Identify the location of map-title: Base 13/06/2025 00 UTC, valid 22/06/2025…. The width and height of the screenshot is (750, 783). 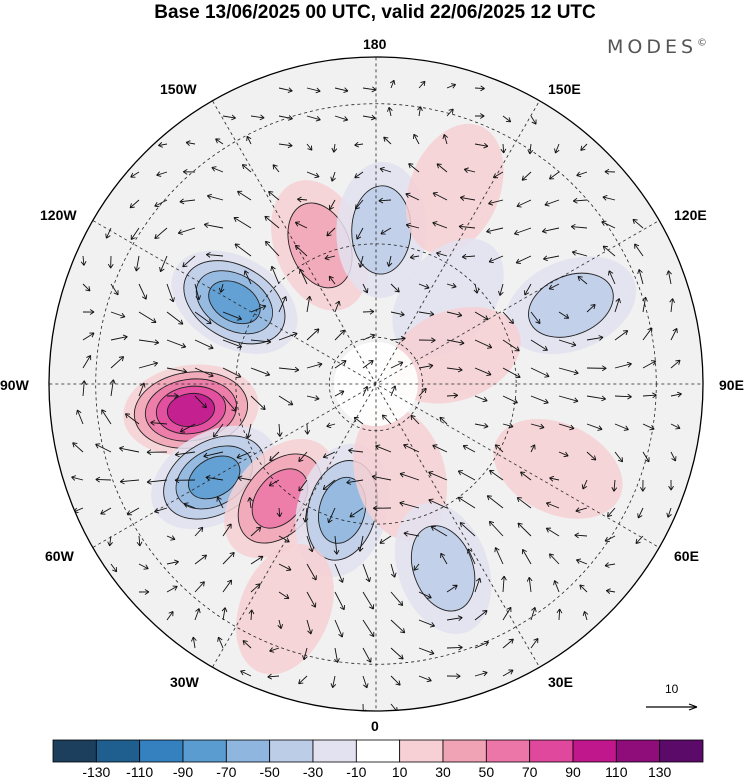
(375, 12).